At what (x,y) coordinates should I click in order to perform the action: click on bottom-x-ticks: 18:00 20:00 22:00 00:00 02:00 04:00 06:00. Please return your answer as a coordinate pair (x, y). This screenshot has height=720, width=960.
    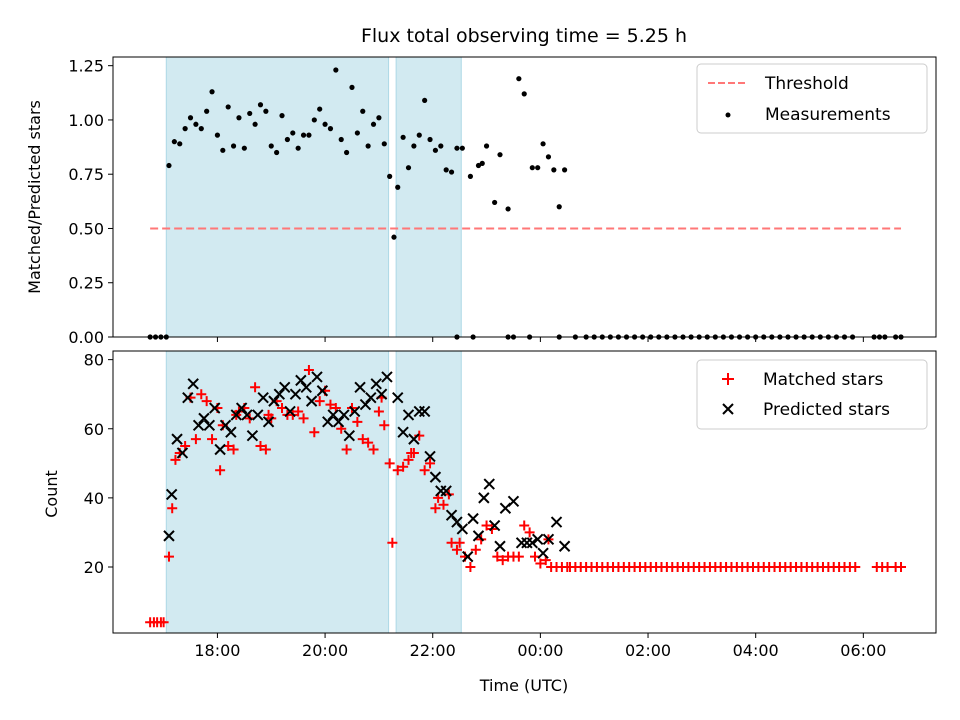
    Looking at the image, I should click on (540, 646).